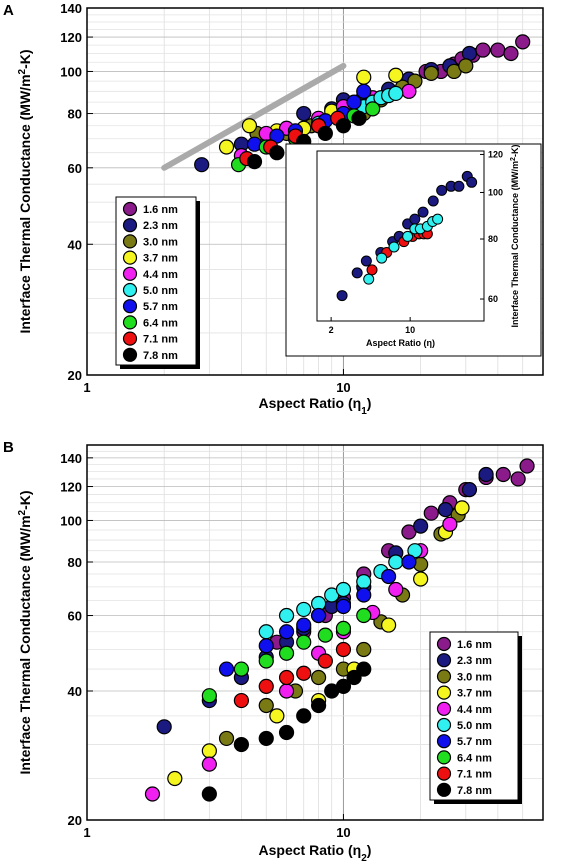 The height and width of the screenshot is (867, 561). I want to click on y-tick-label: 80, so click(75, 114).